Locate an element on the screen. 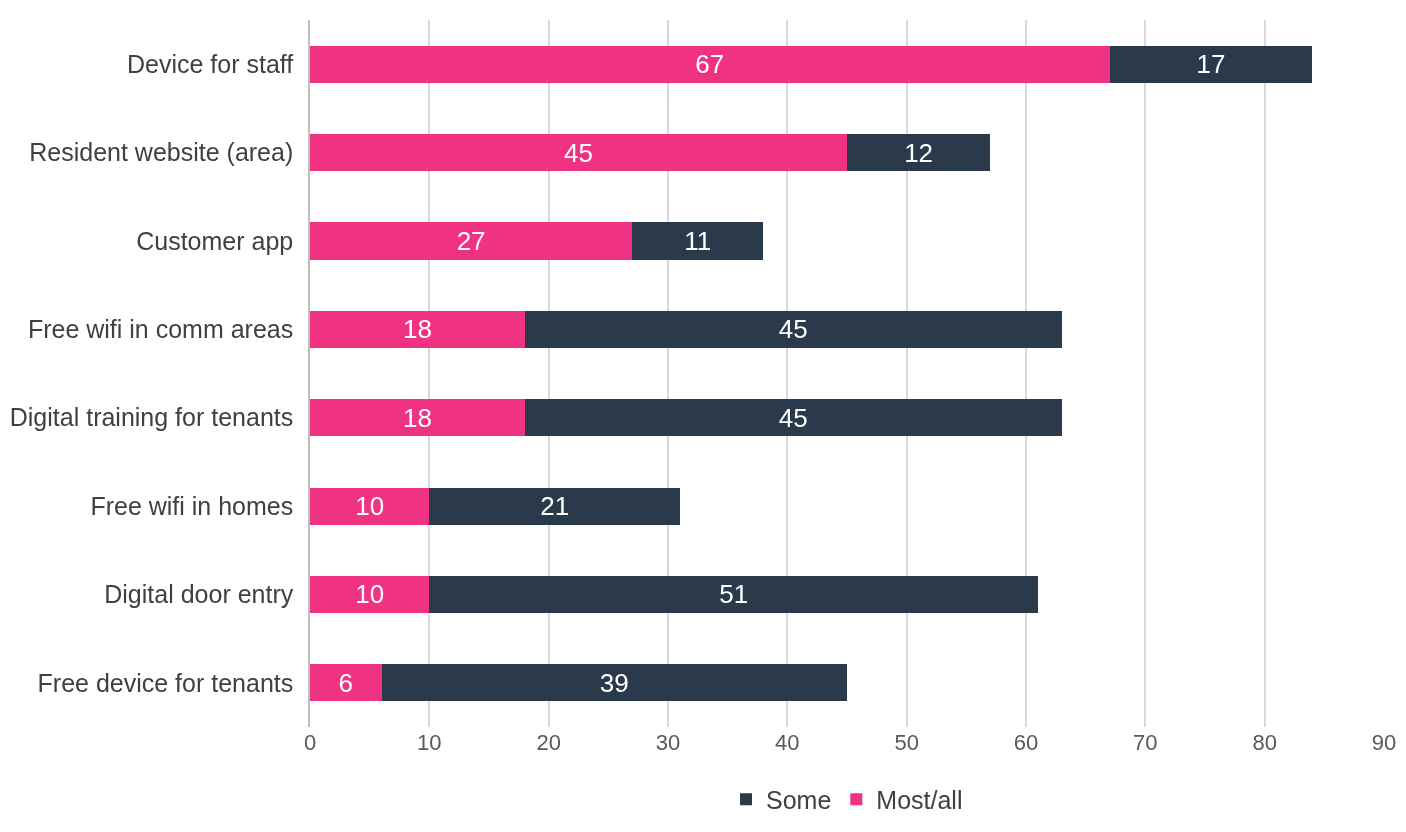 This screenshot has width=1406, height=832. data-label: 12 is located at coordinates (919, 152).